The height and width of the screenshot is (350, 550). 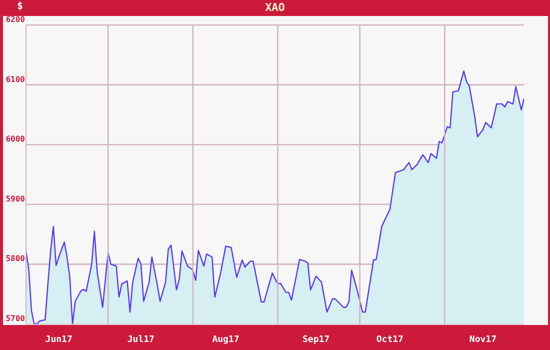 What do you see at coordinates (58, 340) in the screenshot?
I see `x-tick-label: Jun17` at bounding box center [58, 340].